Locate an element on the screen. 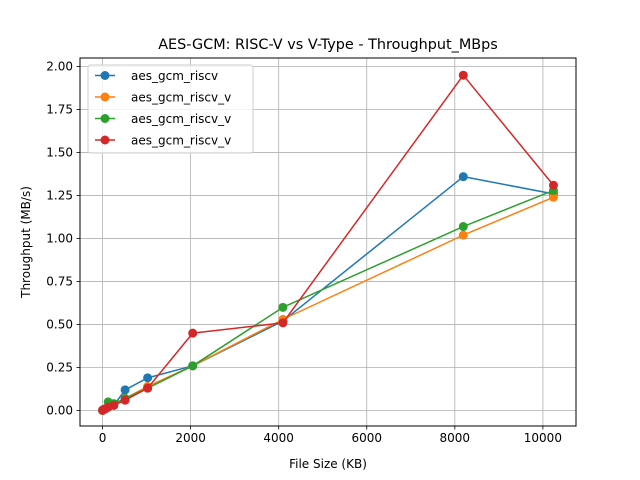  y-tick-label: 1.50 is located at coordinates (59, 153).